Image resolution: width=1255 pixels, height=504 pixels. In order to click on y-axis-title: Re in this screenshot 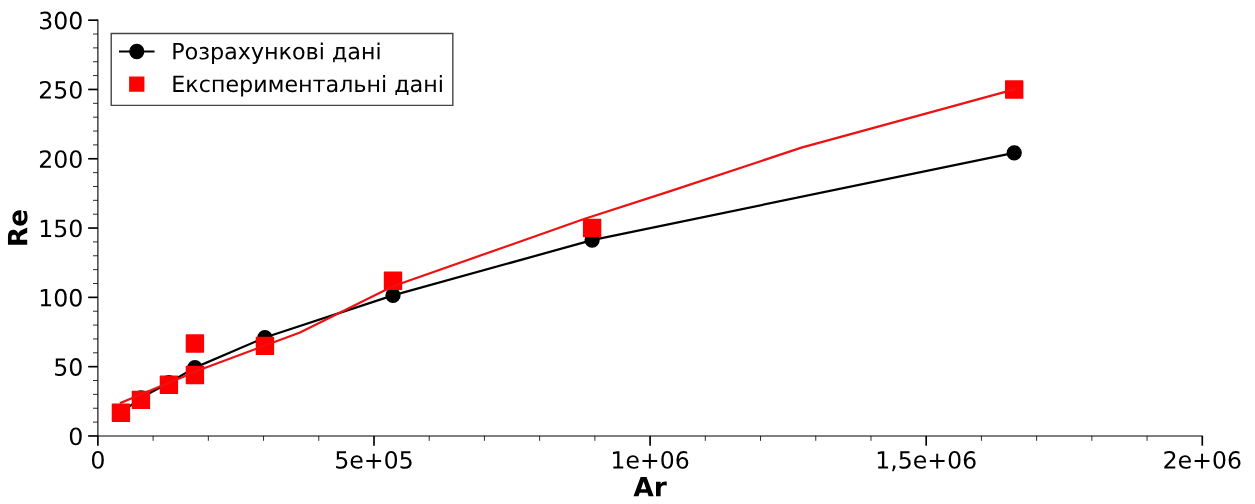, I will do `click(17, 227)`.